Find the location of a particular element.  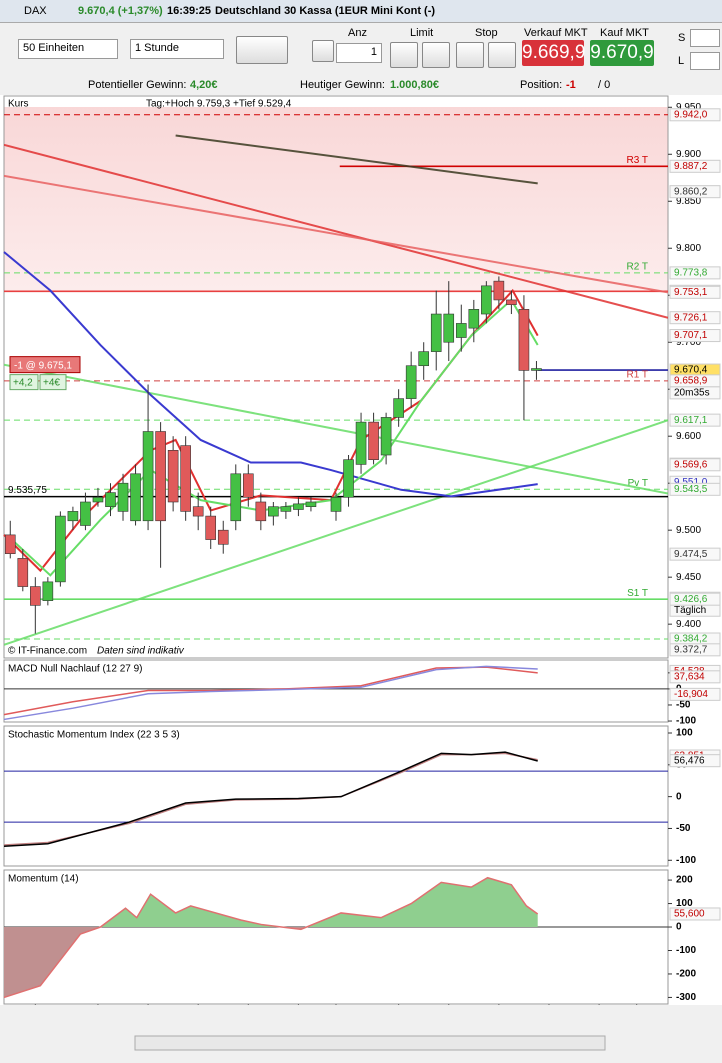

level-tag: Pv T is located at coordinates (638, 483).